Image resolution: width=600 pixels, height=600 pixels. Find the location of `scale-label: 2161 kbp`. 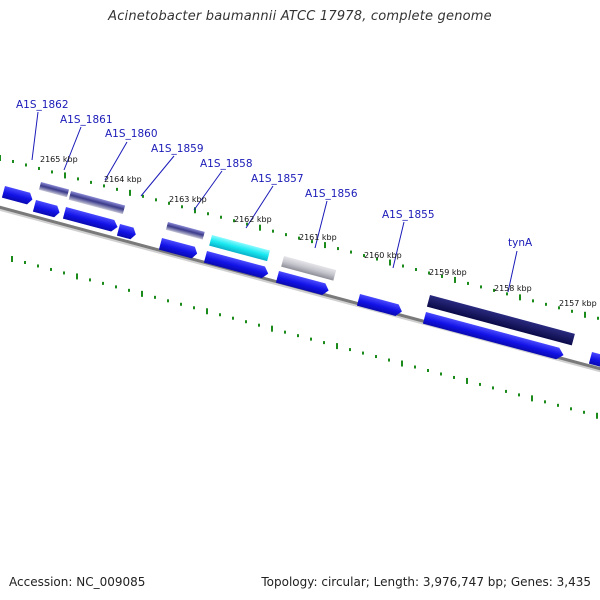

scale-label: 2161 kbp is located at coordinates (318, 237).